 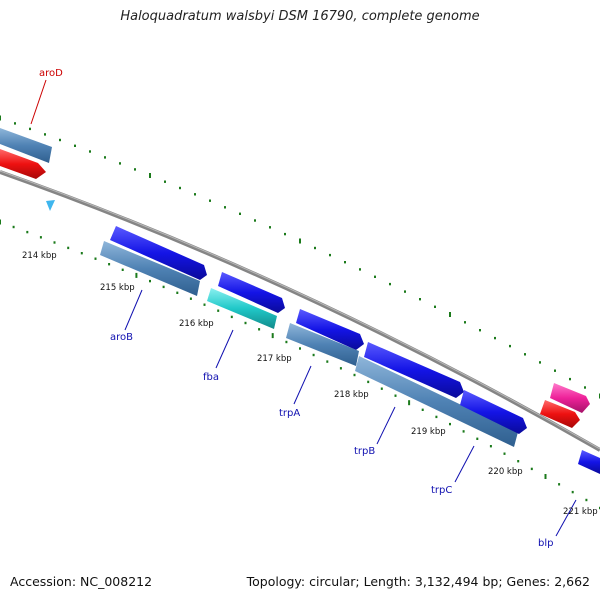 I want to click on leader-trpa, so click(x=302, y=385).